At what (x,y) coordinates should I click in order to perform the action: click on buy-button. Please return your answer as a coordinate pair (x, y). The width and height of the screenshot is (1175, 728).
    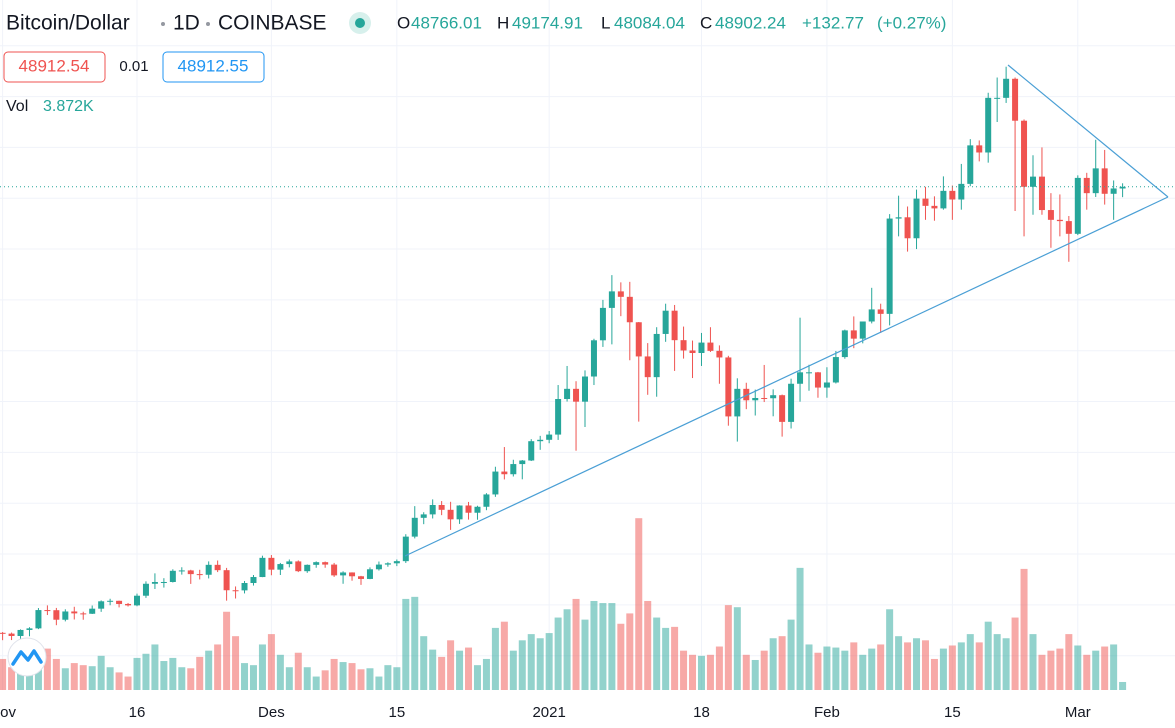
    Looking at the image, I should click on (213, 67).